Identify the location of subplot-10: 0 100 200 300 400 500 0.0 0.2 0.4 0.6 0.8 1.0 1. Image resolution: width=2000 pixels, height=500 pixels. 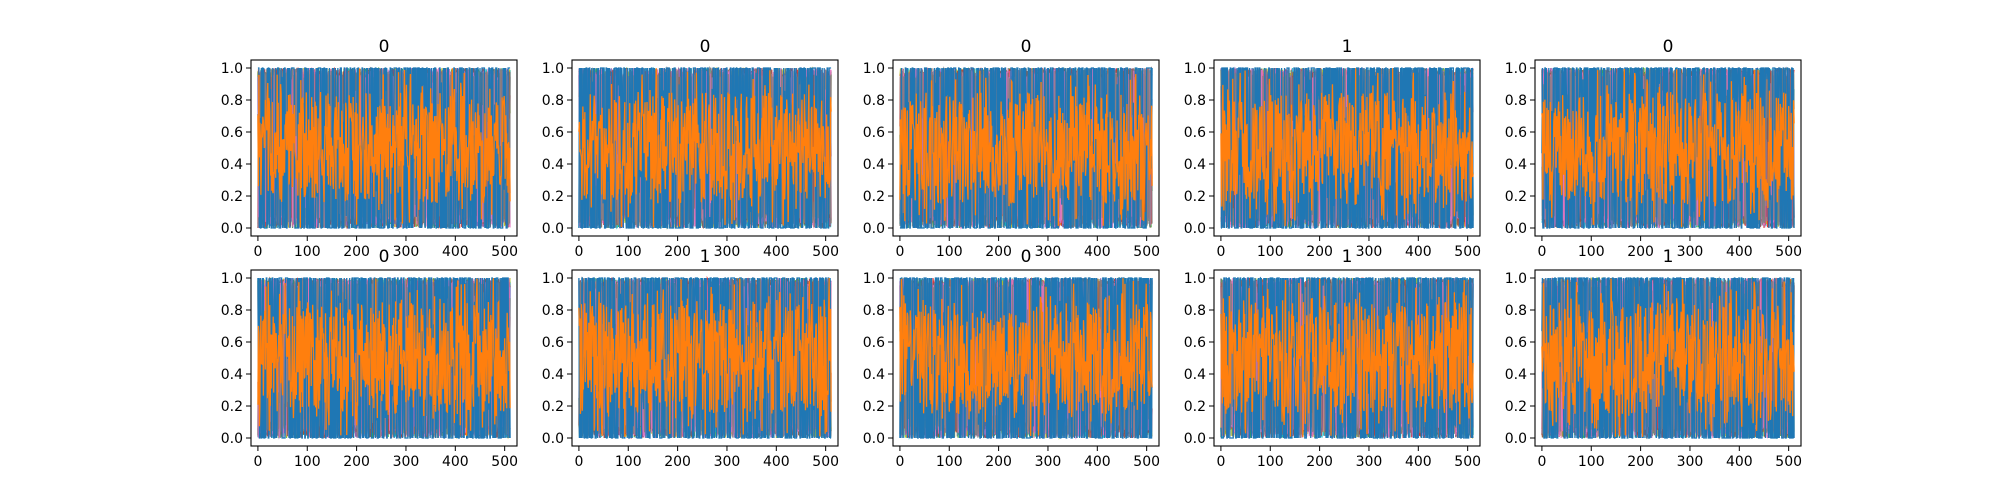
(1653, 358).